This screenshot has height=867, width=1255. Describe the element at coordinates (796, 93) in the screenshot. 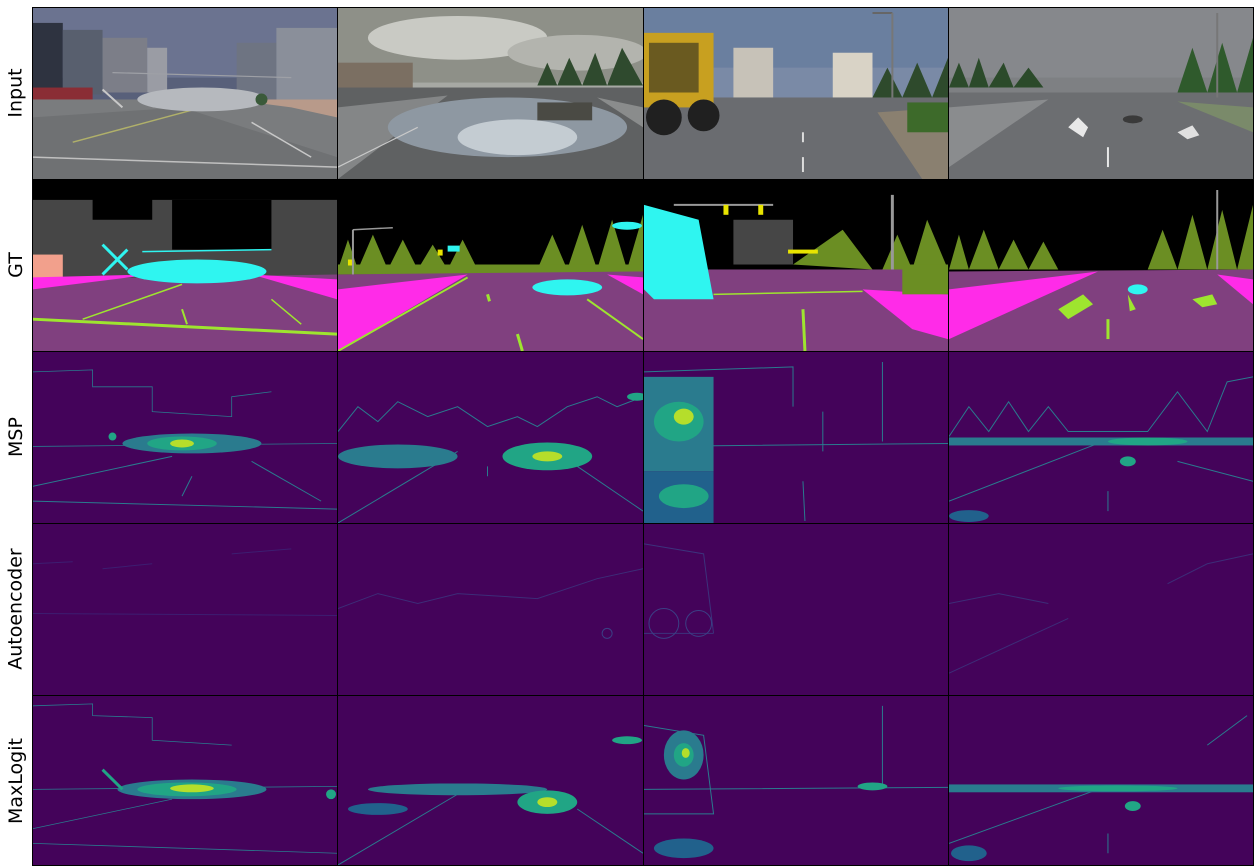

I see `input-image-loader` at that location.